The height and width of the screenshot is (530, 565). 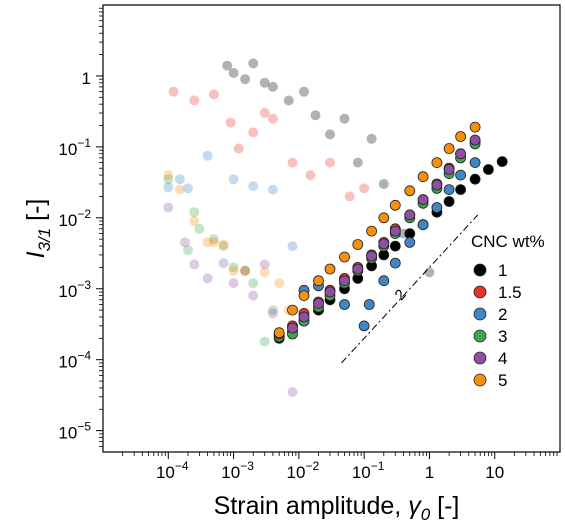 I want to click on x-tick-label: 10⁻³, so click(x=237, y=470).